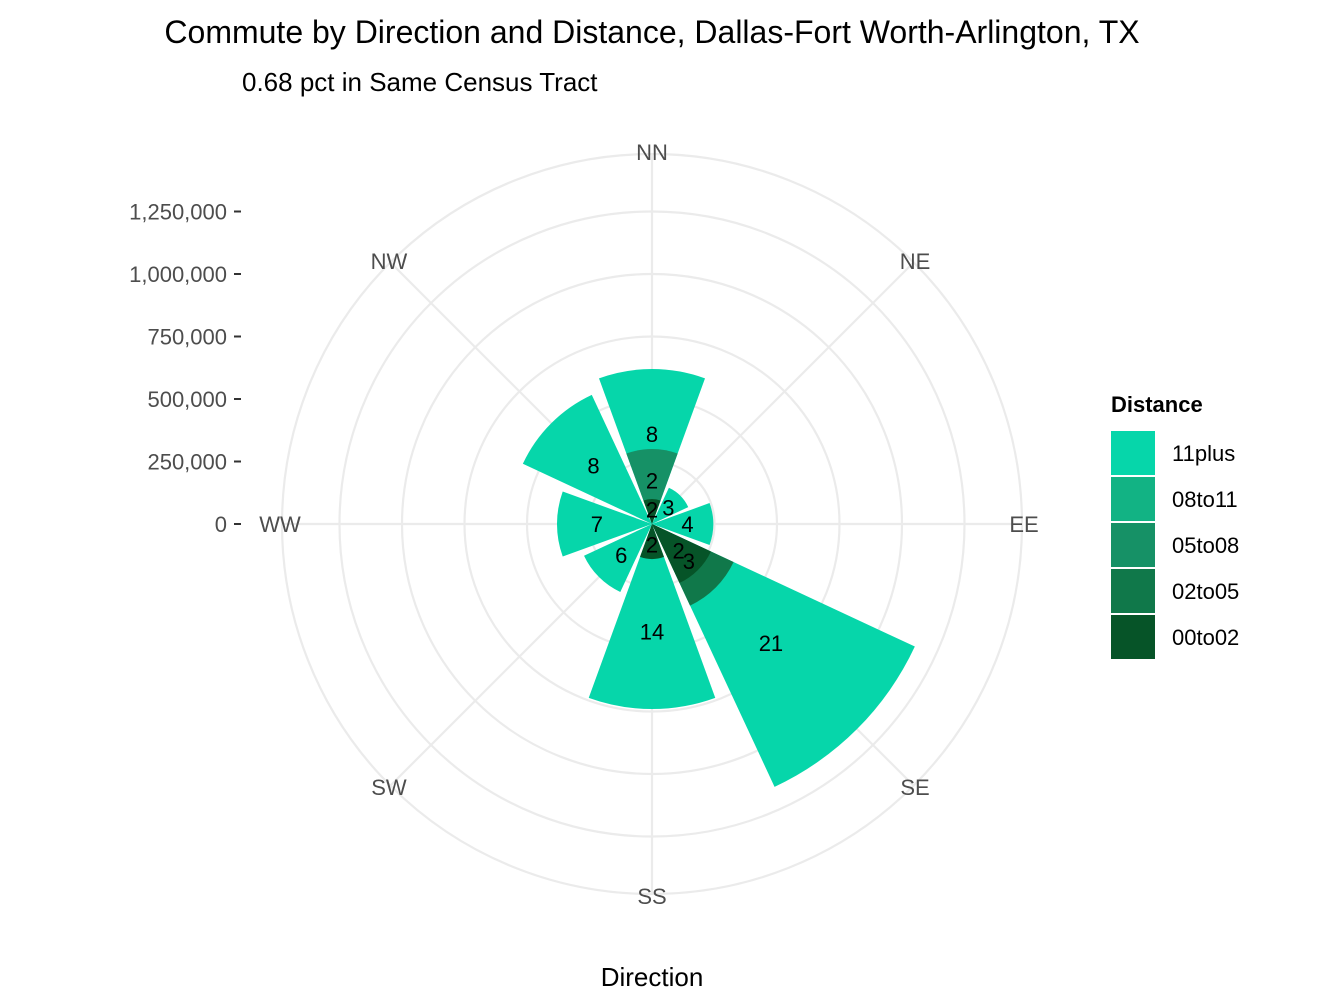 The width and height of the screenshot is (1344, 1008). I want to click on direction-label-ne: NE, so click(915, 261).